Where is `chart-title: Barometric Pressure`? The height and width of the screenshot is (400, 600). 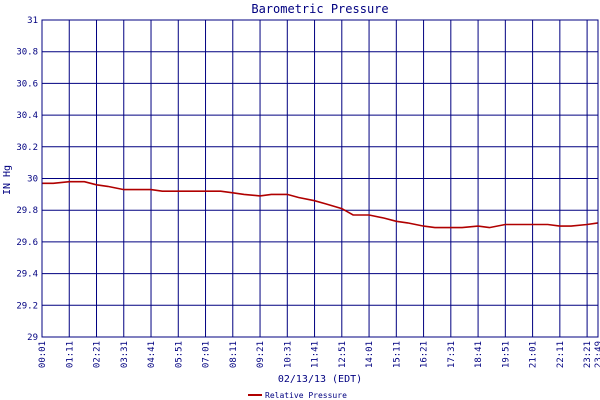
chart-title: Barometric Pressure is located at coordinates (319, 9).